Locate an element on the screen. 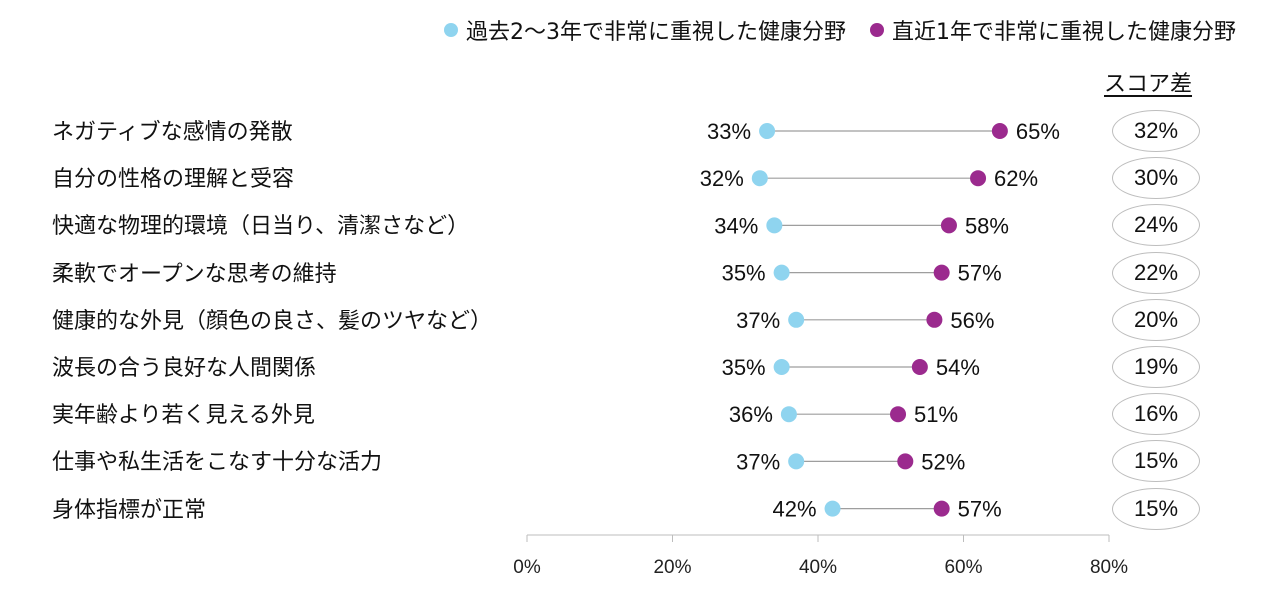  category-label: 自分の性格の理解と受容 is located at coordinates (173, 180).